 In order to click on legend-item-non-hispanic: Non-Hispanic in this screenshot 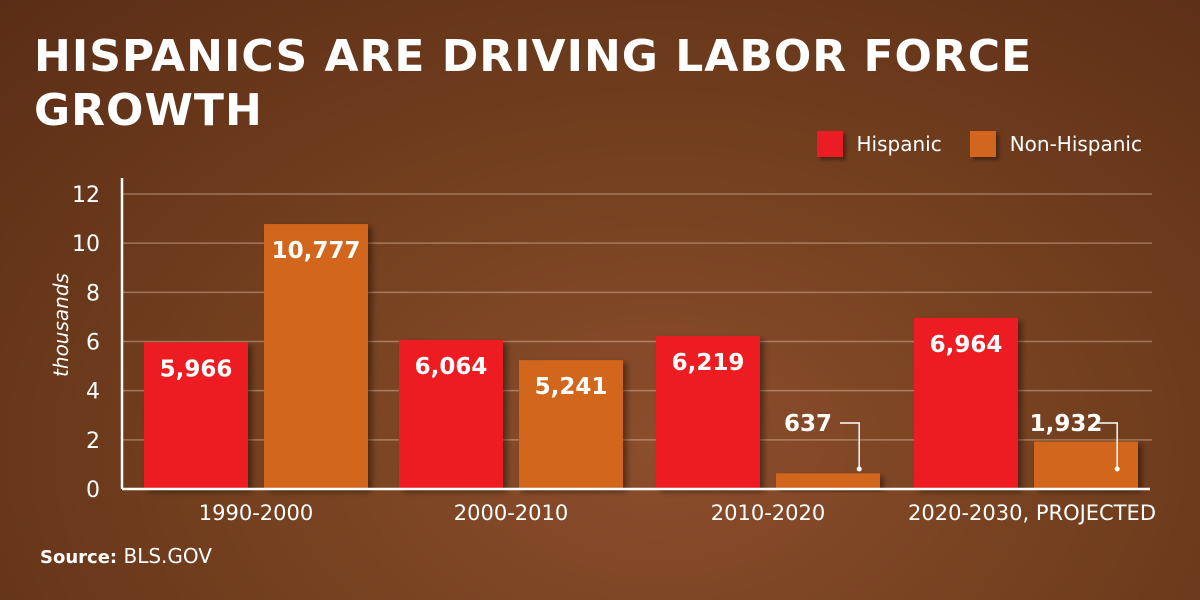, I will do `click(1055, 144)`.